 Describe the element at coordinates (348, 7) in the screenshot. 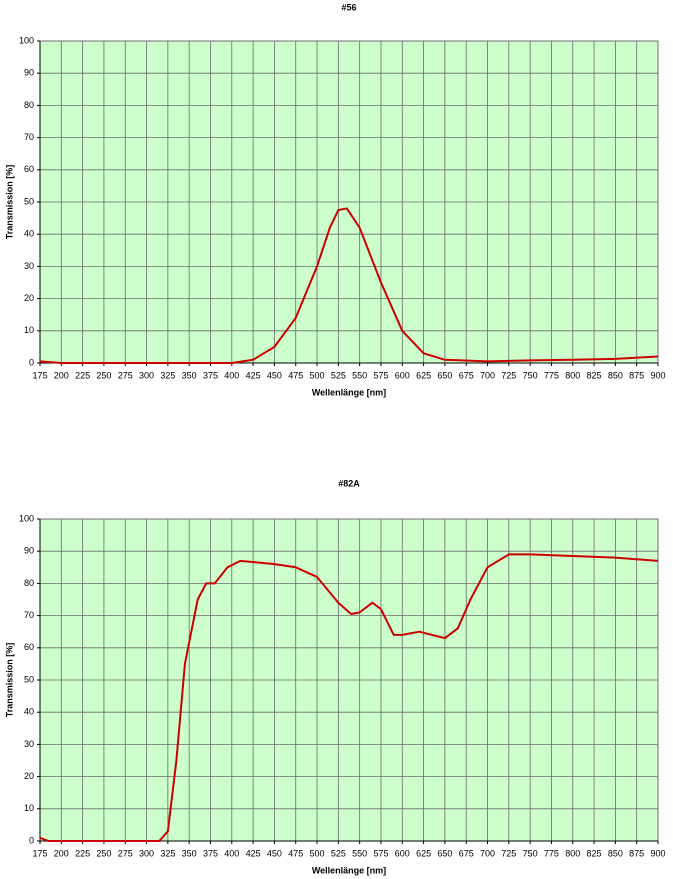

I see `chart-title: #56` at that location.